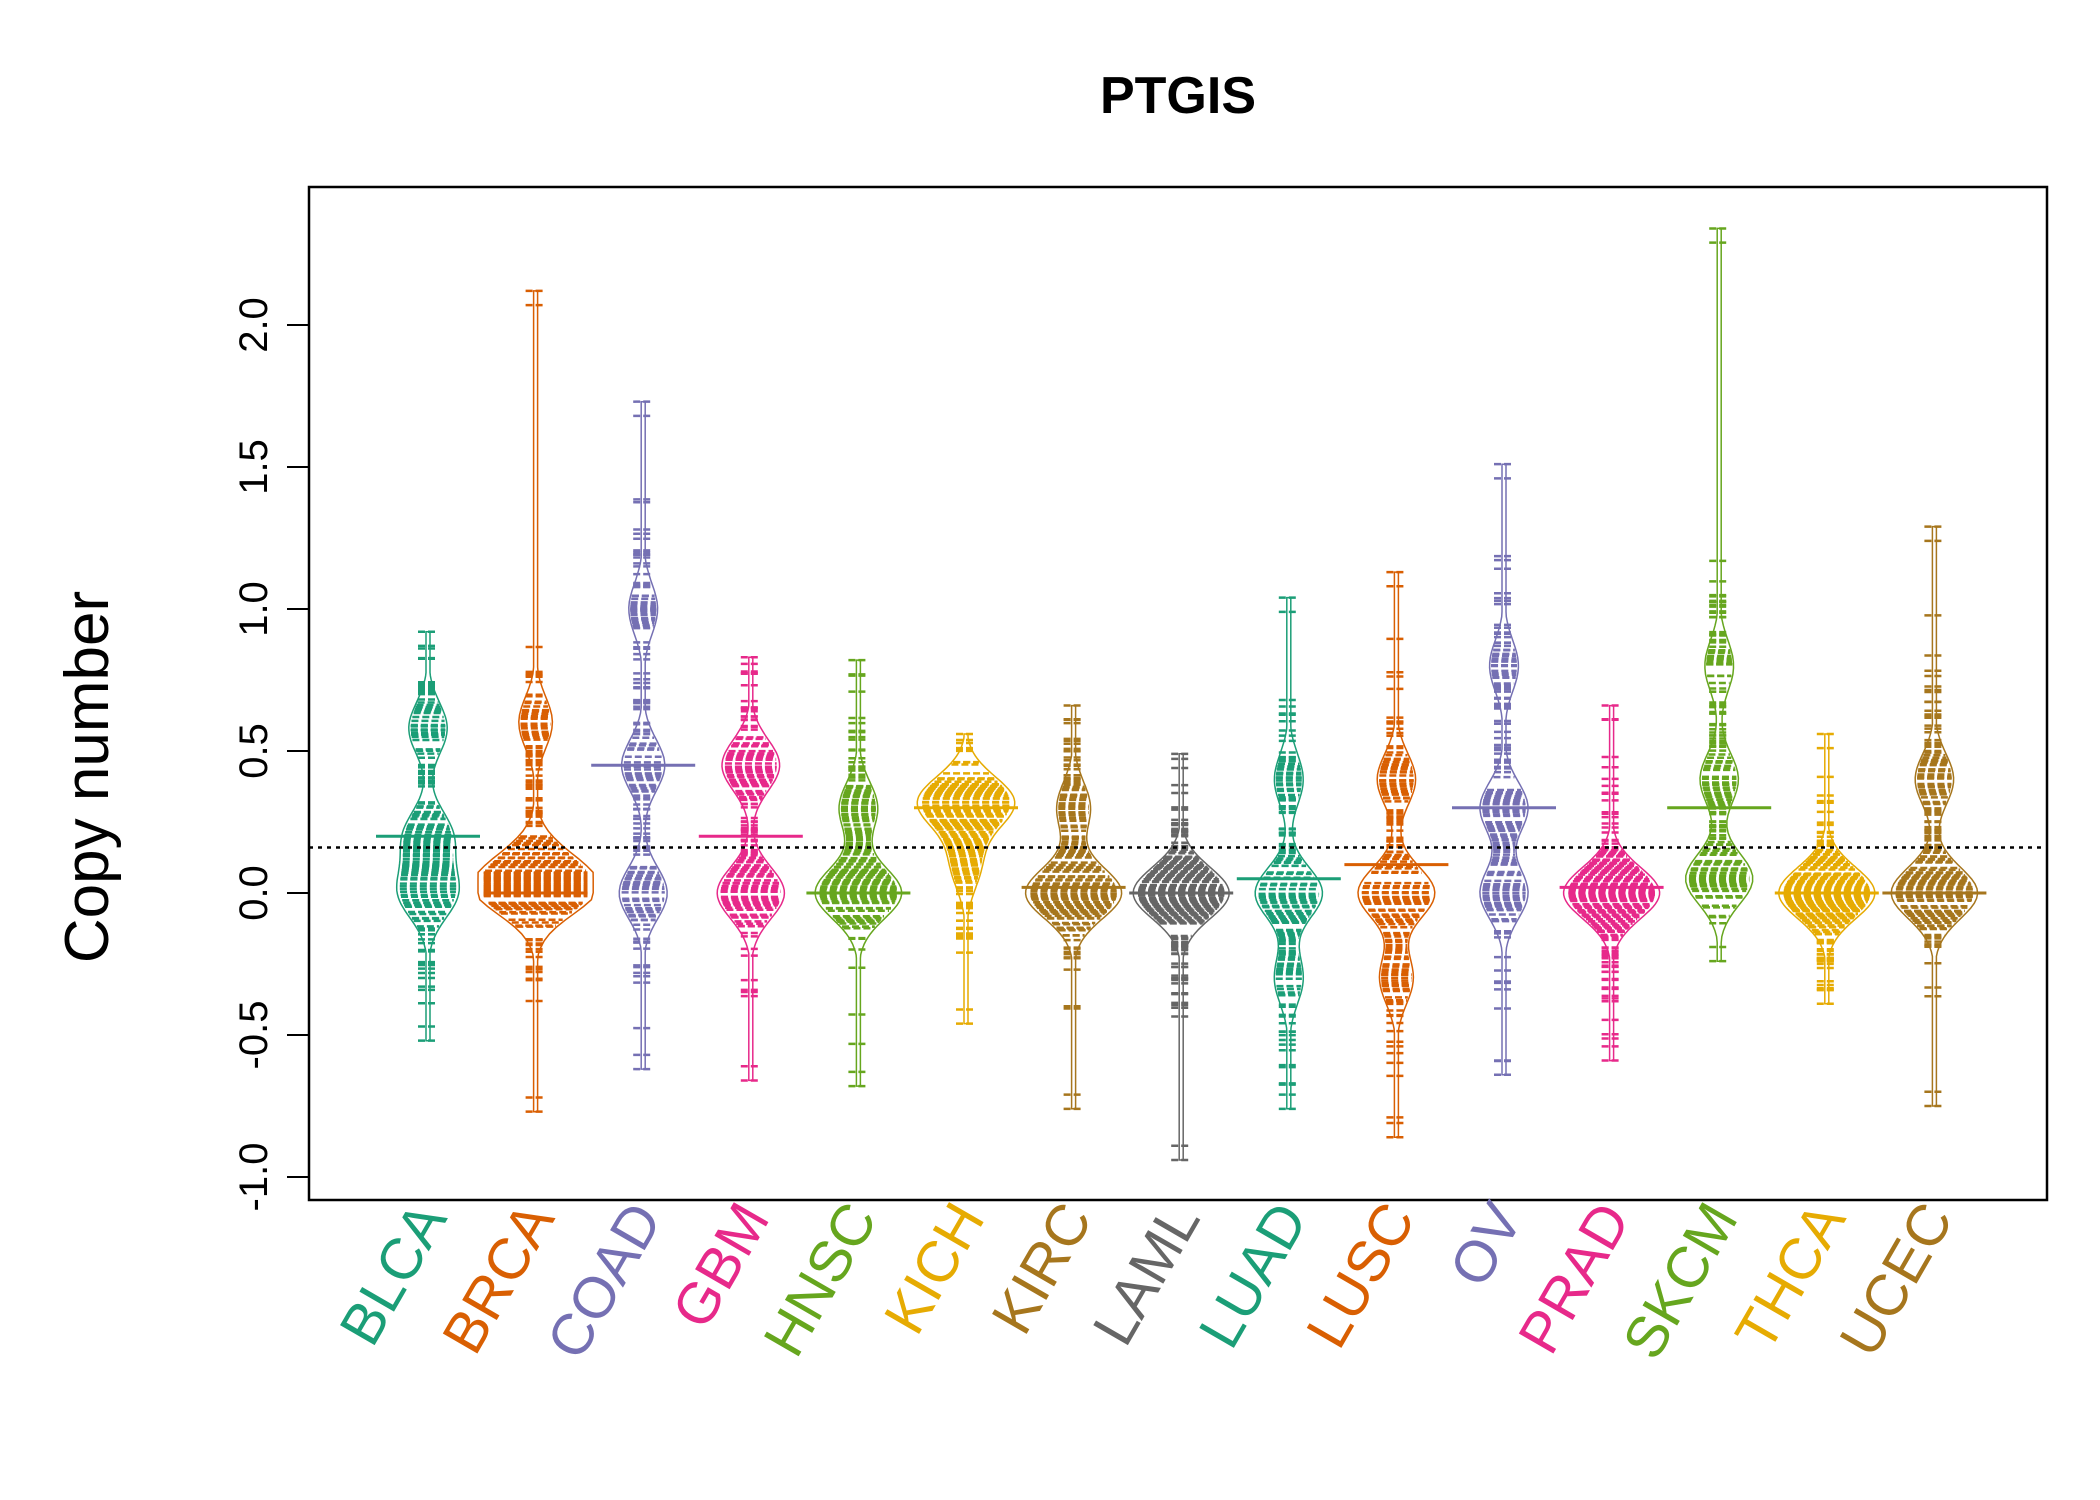  What do you see at coordinates (966, 878) in the screenshot?
I see `bean-kich` at bounding box center [966, 878].